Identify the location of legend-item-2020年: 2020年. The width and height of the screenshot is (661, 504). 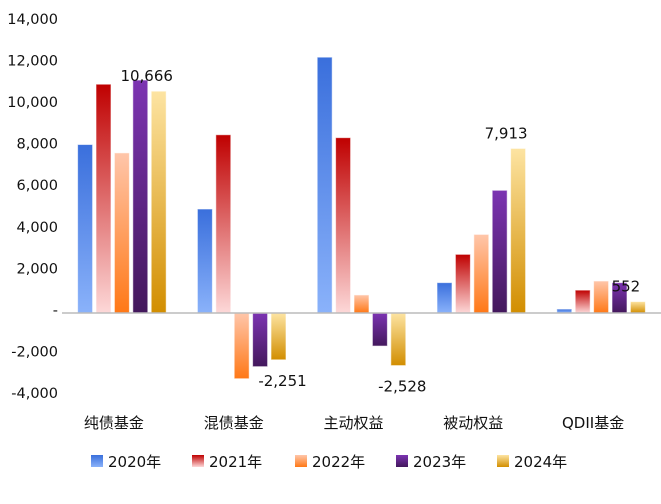
(126, 462).